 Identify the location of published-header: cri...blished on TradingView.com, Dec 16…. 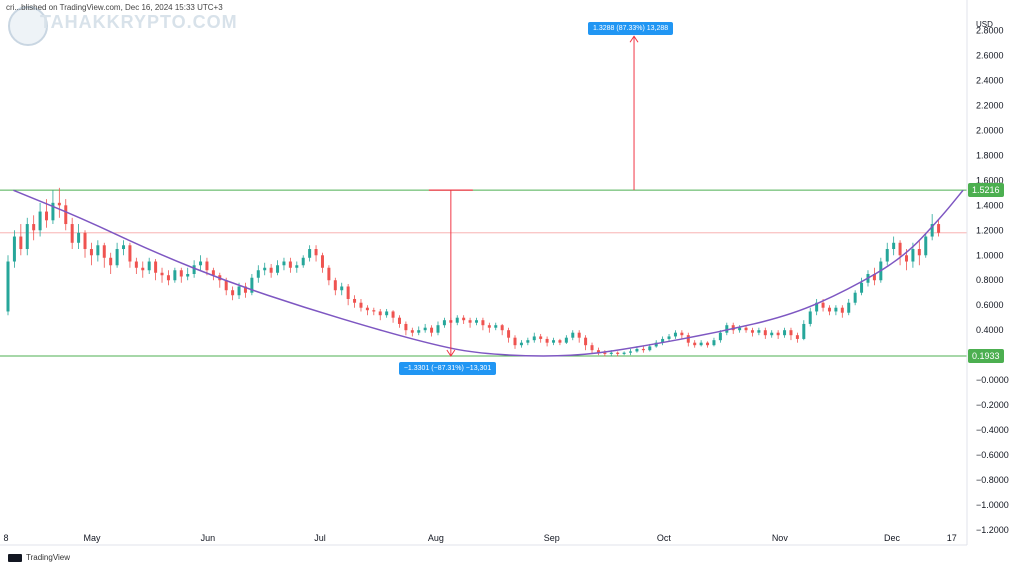
(114, 7).